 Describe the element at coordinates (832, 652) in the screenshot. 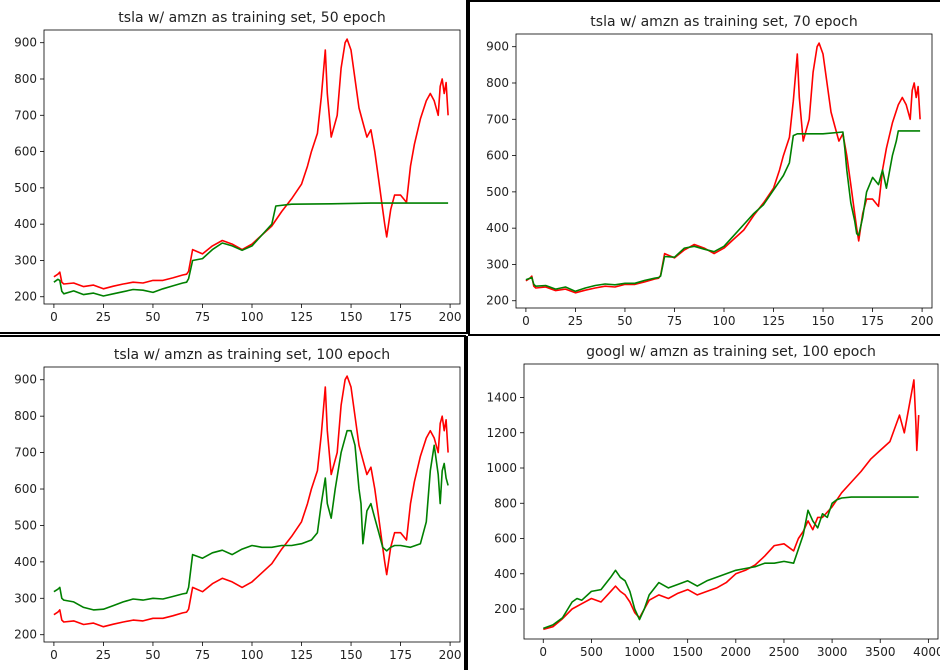

I see `x-tick-label: 3000` at that location.